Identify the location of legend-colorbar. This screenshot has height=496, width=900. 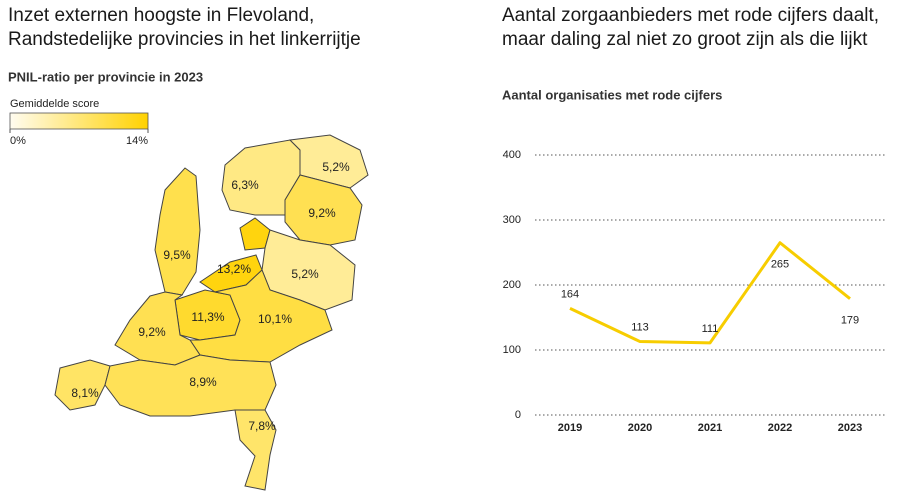
(79, 121).